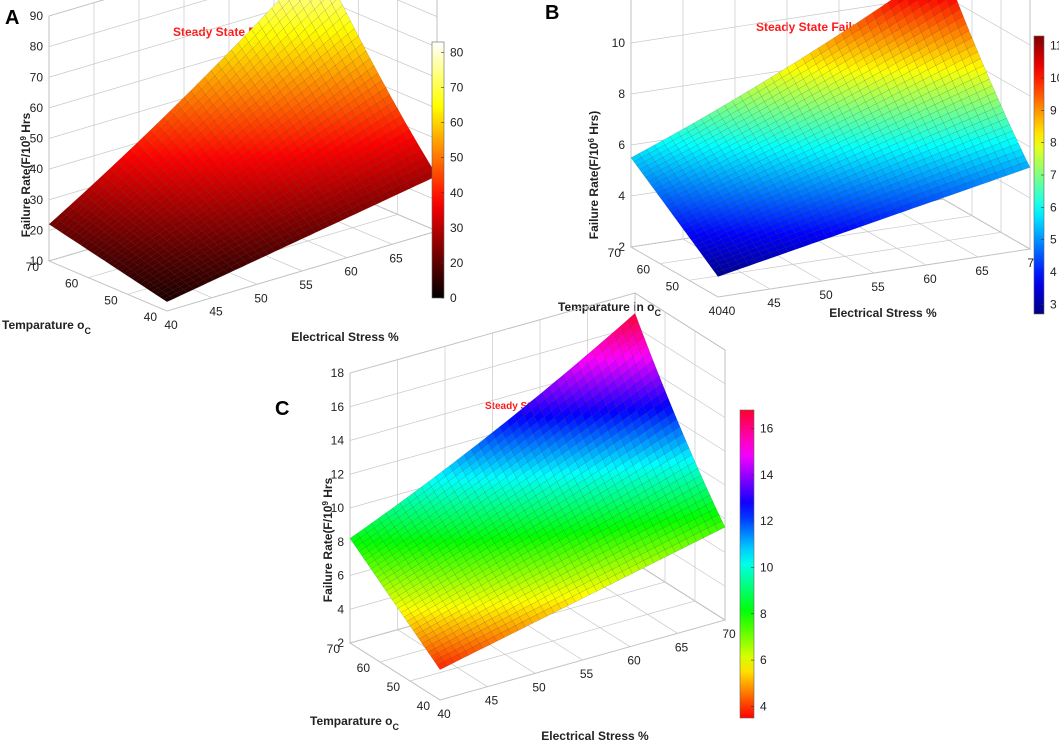 The image size is (1059, 744). What do you see at coordinates (621, 145) in the screenshot?
I see `z-tick-label: 6` at bounding box center [621, 145].